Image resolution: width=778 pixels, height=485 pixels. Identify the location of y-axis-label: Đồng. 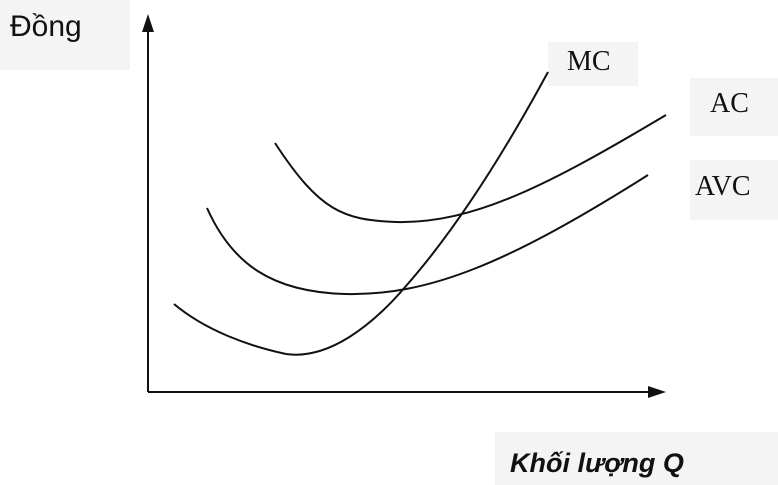
(46, 26).